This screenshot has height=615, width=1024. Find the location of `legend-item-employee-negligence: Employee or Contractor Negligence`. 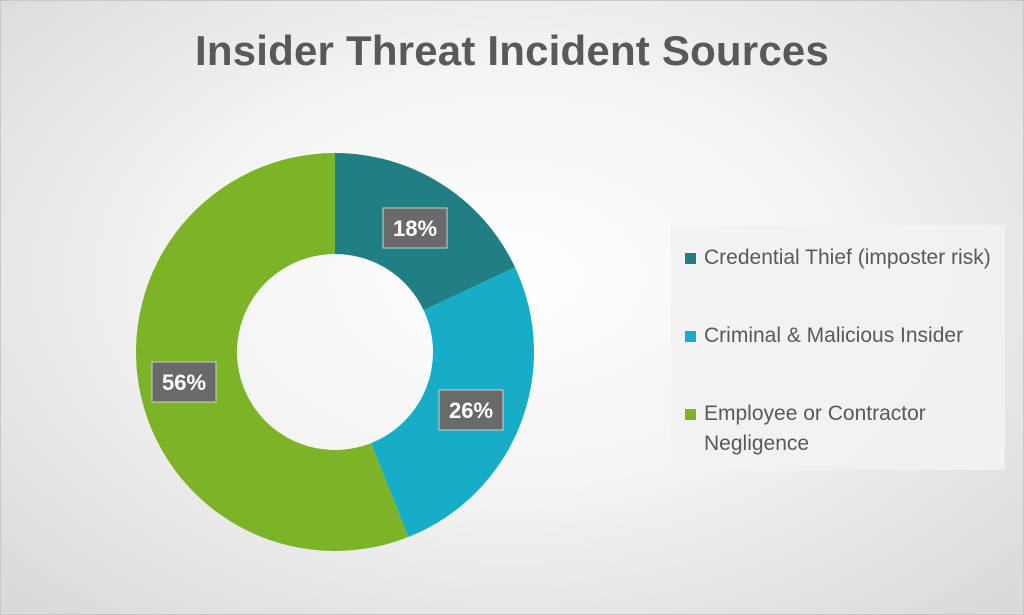

legend-item-employee-negligence: Employee or Contractor Negligence is located at coordinates (843, 429).